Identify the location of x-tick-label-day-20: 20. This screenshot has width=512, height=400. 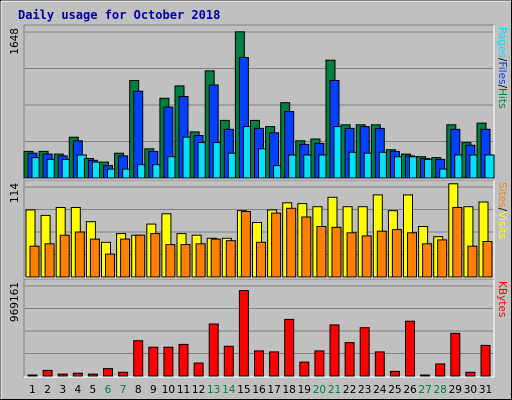
(319, 390).